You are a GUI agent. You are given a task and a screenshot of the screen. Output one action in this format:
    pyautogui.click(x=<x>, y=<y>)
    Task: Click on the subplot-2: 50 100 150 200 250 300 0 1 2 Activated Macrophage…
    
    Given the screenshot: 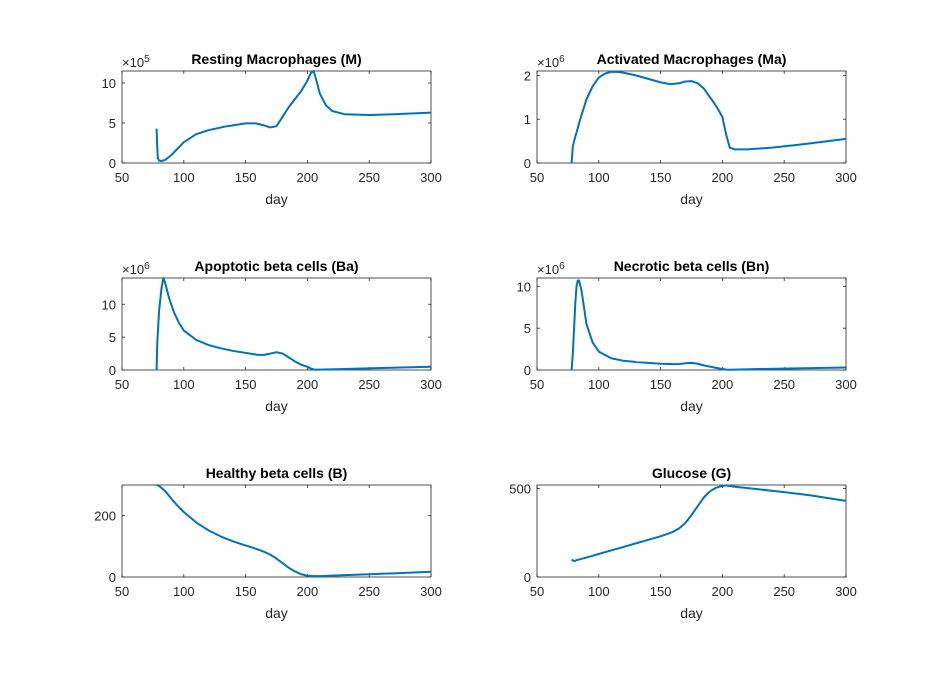 What is the action you would take?
    pyautogui.click(x=690, y=129)
    